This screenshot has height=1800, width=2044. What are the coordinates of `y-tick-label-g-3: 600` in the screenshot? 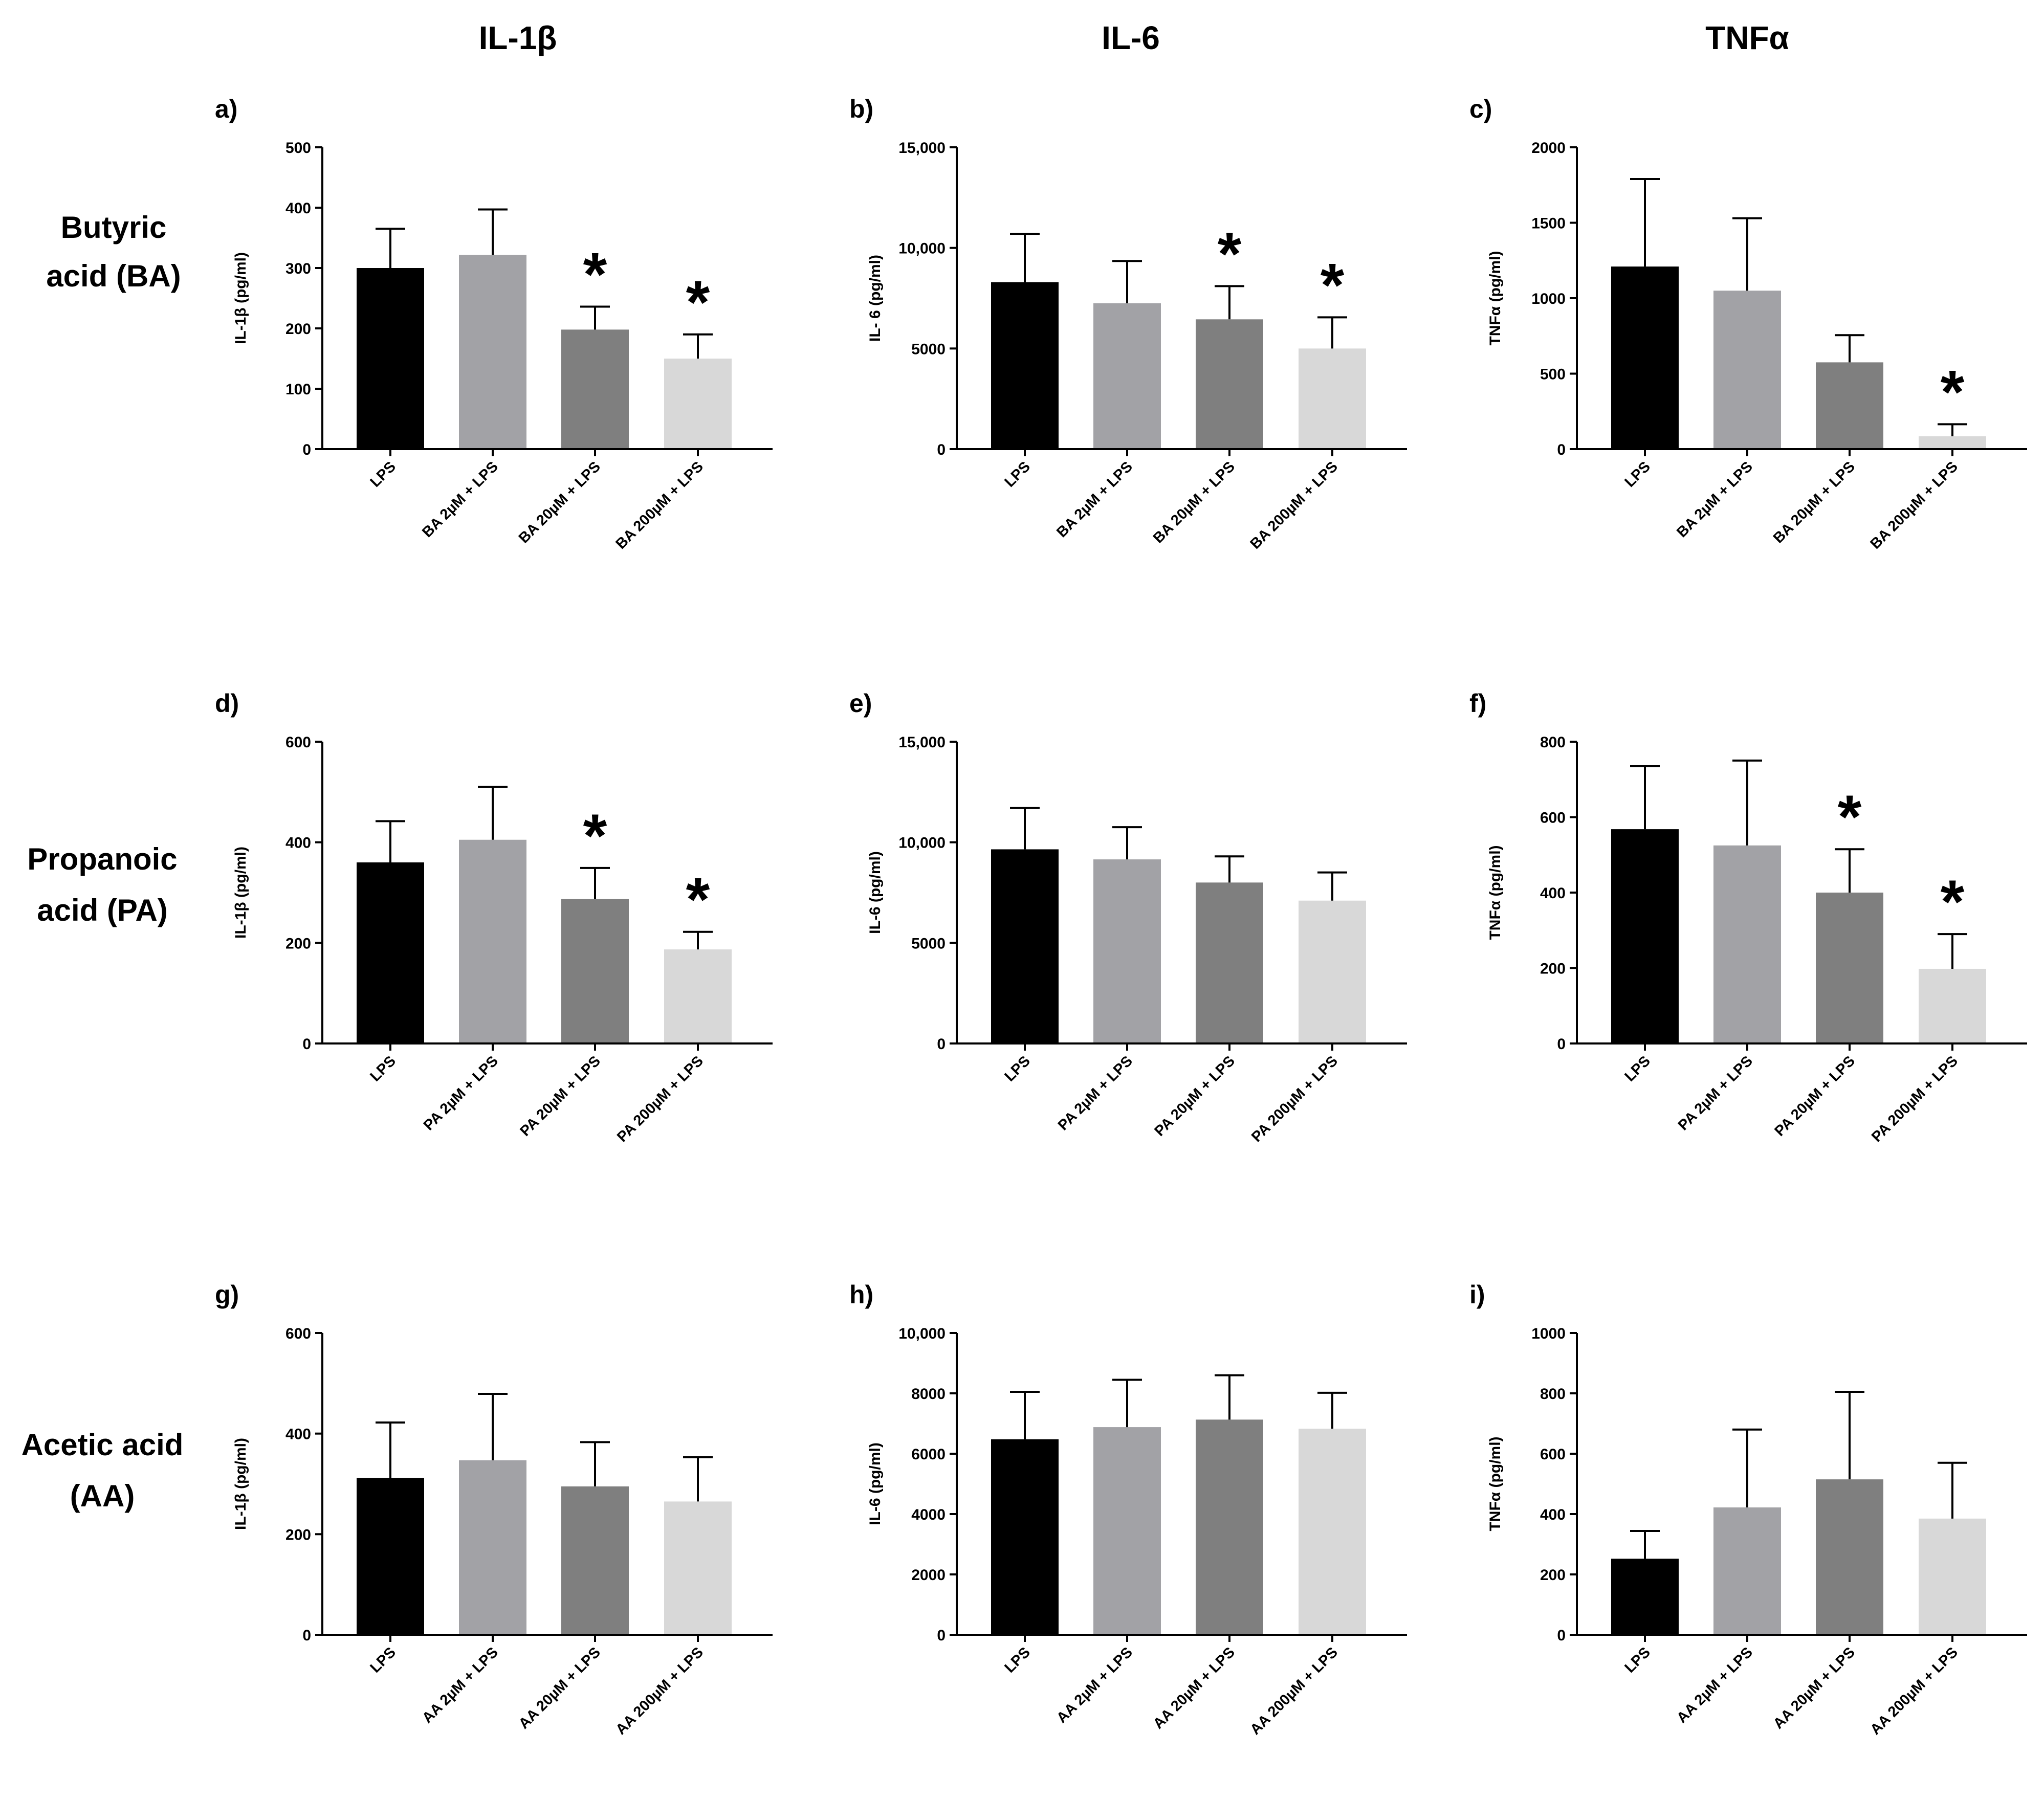 It's located at (298, 1334).